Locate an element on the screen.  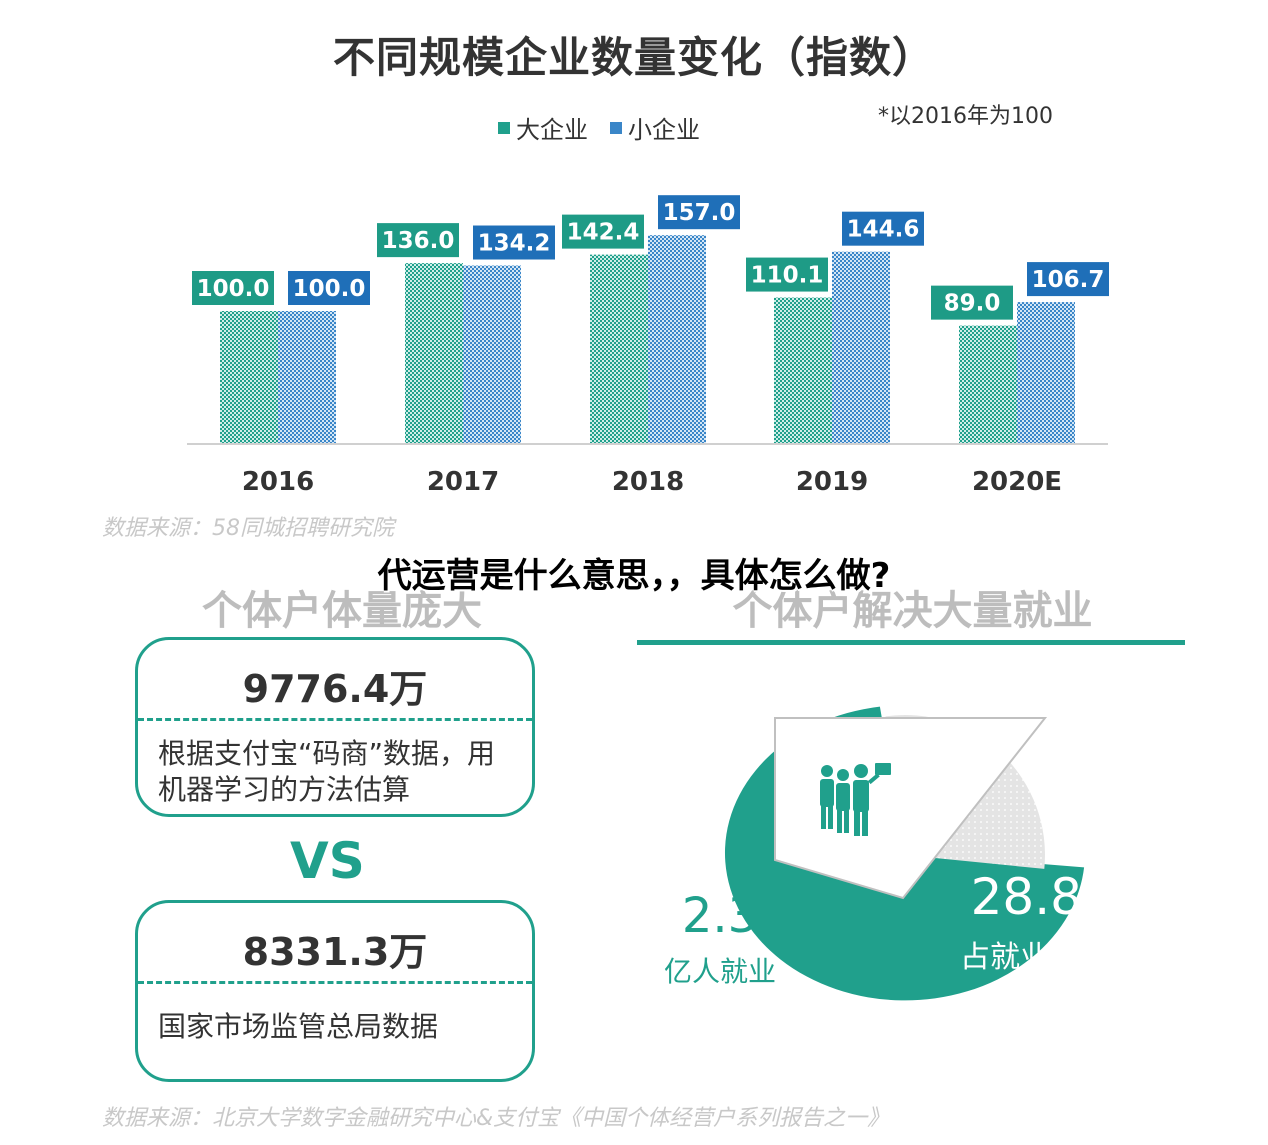
value-label-small-2018: 157.0 is located at coordinates (699, 213).